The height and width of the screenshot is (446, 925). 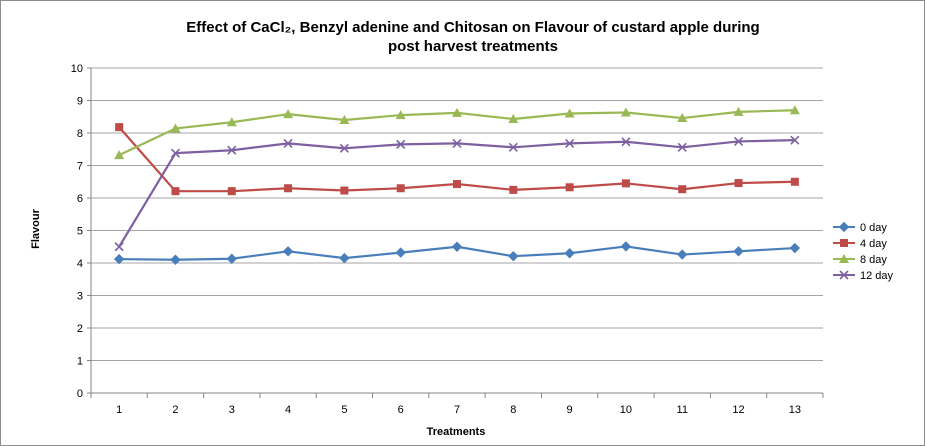 I want to click on legend-marker-4-day, so click(x=844, y=243).